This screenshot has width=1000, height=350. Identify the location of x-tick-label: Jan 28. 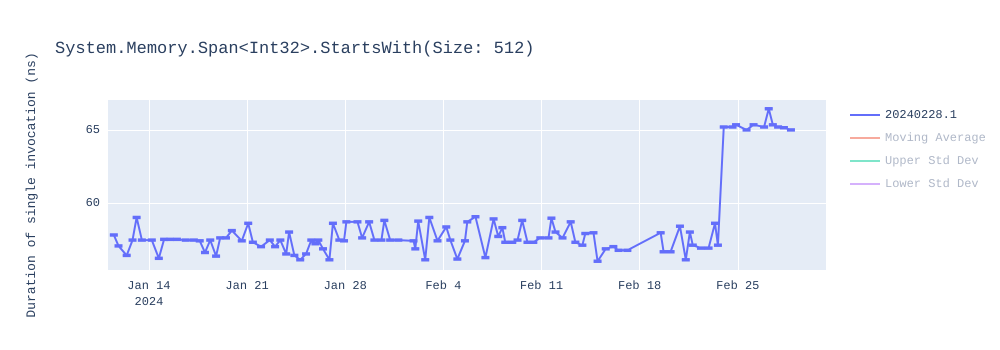
(345, 286).